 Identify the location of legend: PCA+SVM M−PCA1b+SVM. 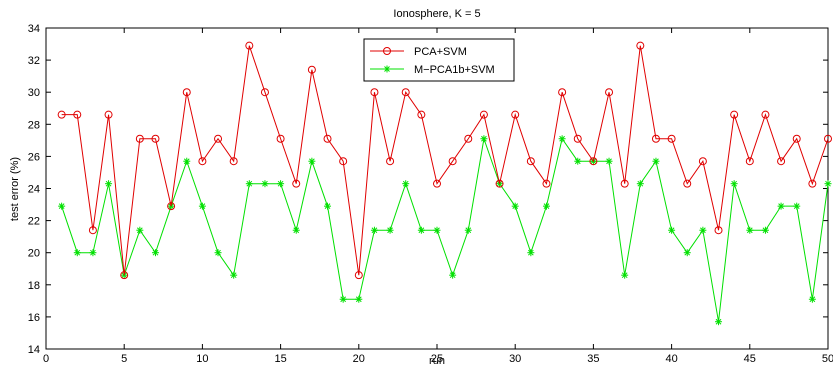
(439, 60).